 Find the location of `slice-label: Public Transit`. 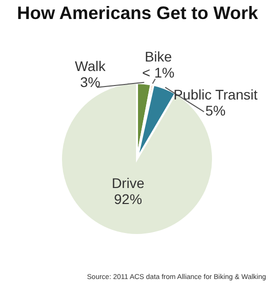

slice-label: Public Transit is located at coordinates (215, 94).